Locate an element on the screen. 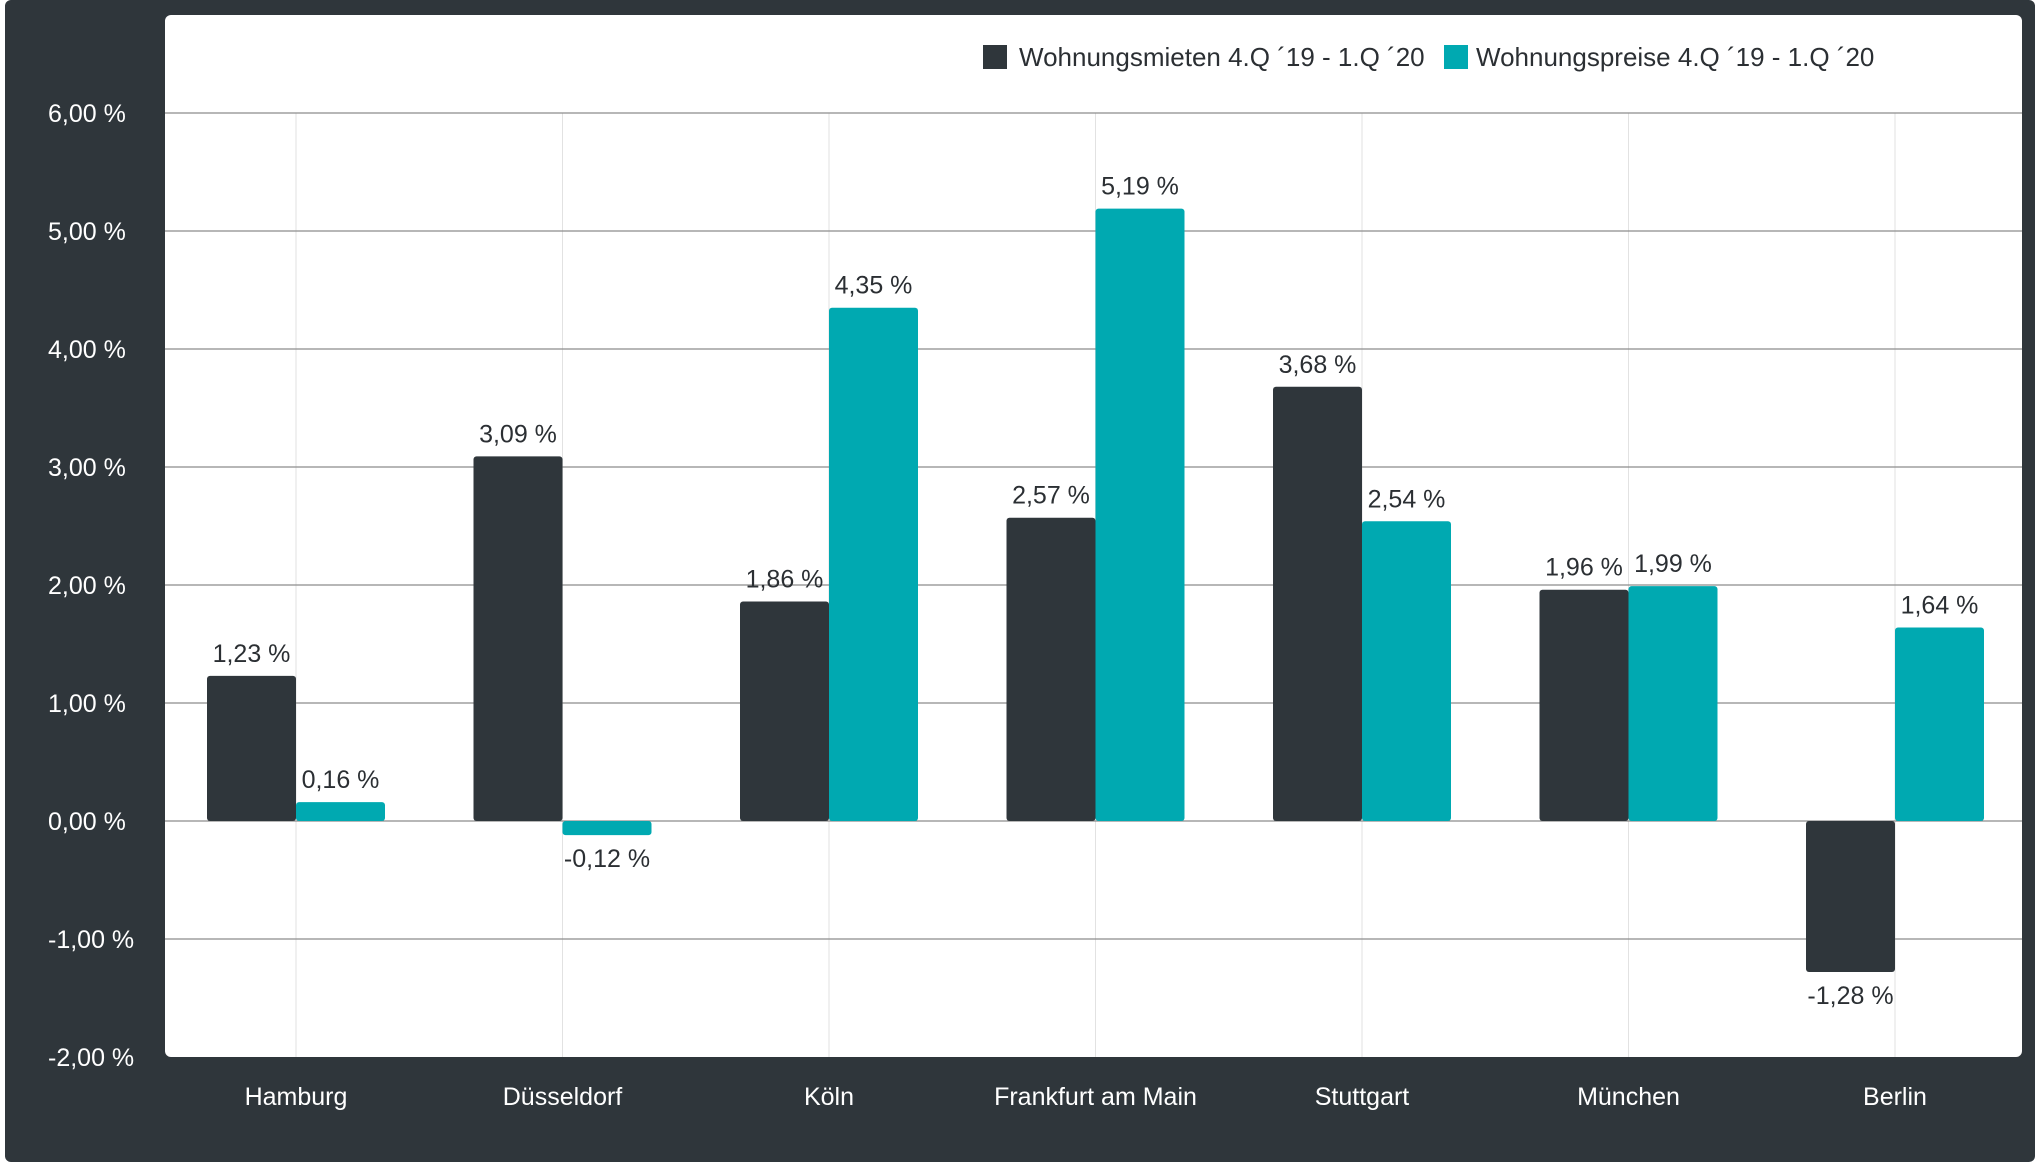 This screenshot has width=2040, height=1167. y-tick-label: 3,00 % is located at coordinates (87, 468).